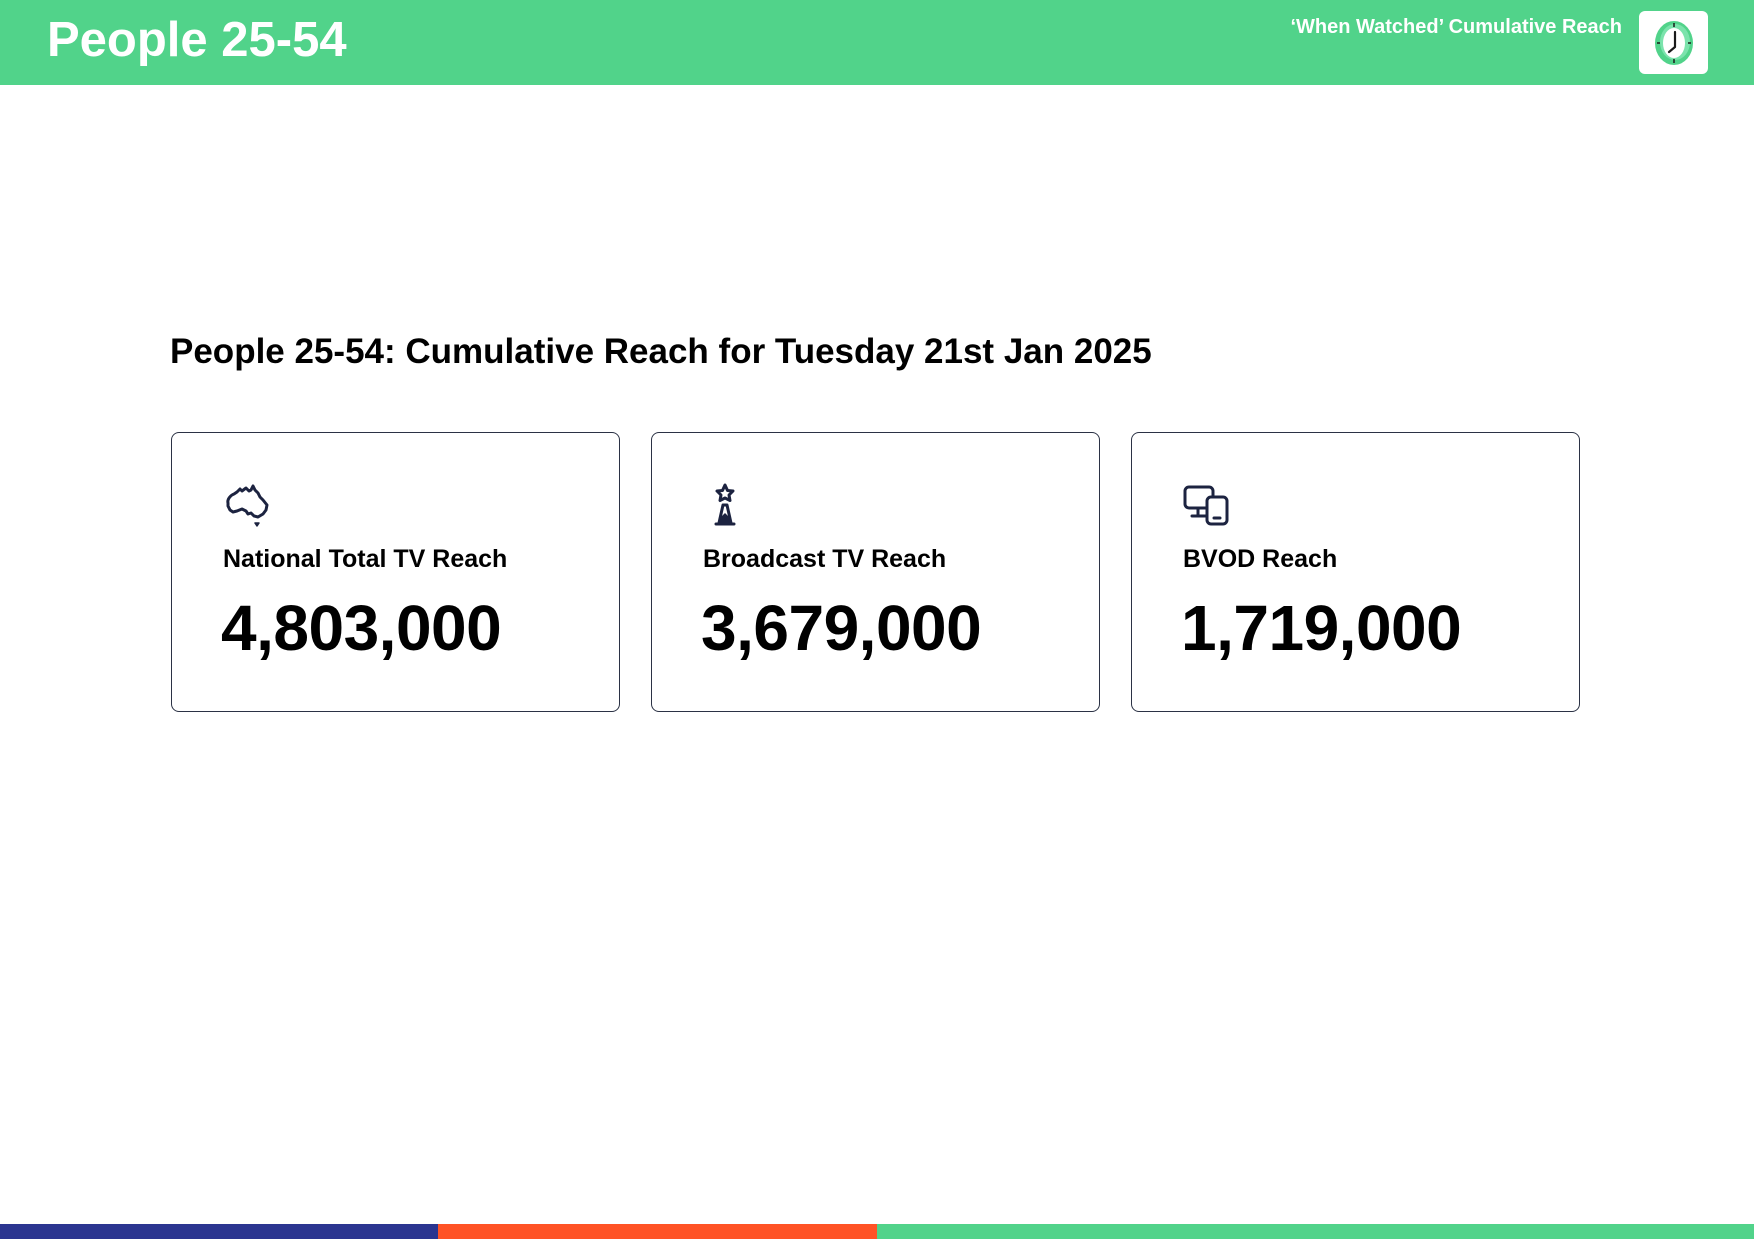  Describe the element at coordinates (1456, 27) in the screenshot. I see `report-subtitle: ‘When Watched’ Cumulative Reach` at that location.